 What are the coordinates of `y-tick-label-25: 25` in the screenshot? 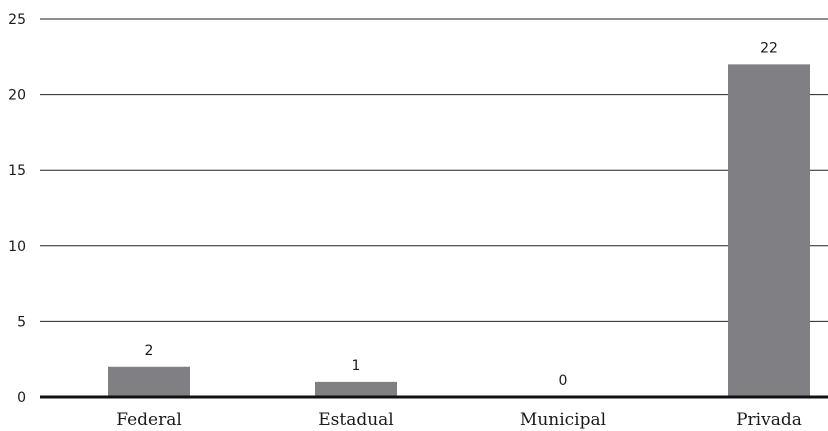 It's located at (17, 20).